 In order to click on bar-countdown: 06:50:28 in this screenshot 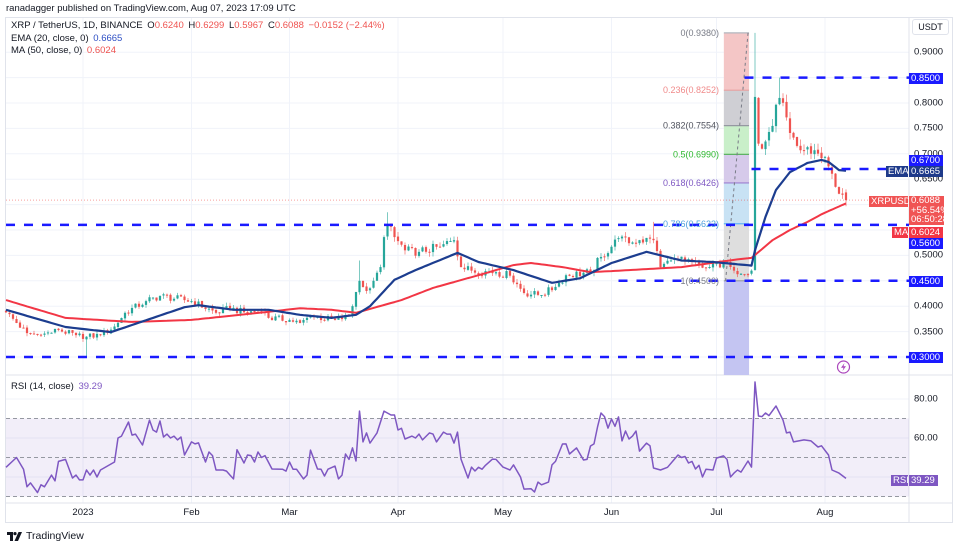, I will do `click(929, 220)`.